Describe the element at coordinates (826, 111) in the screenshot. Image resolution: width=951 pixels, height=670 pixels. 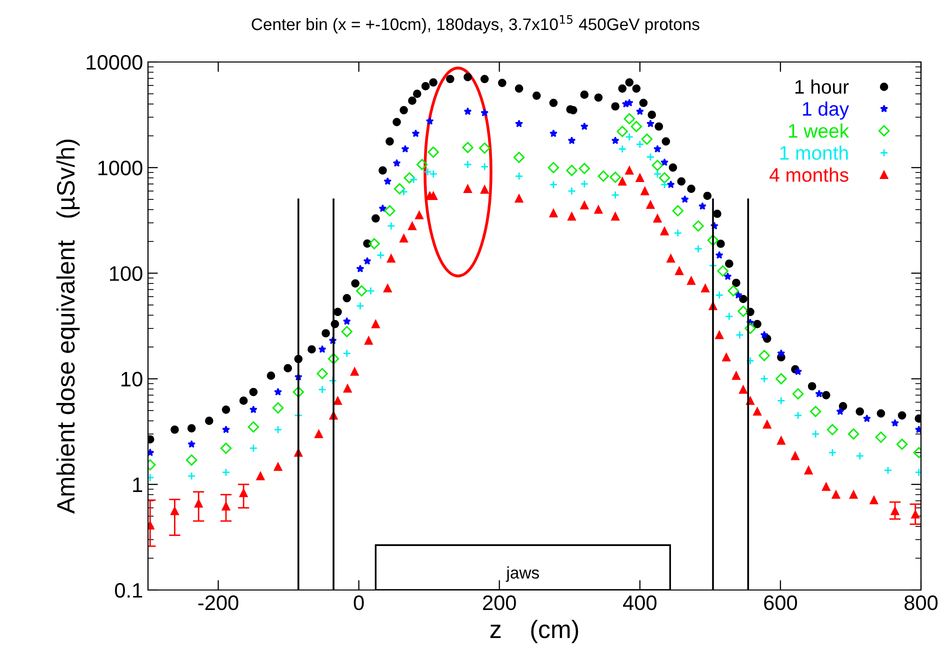
I see `legend-label: 1 day` at that location.